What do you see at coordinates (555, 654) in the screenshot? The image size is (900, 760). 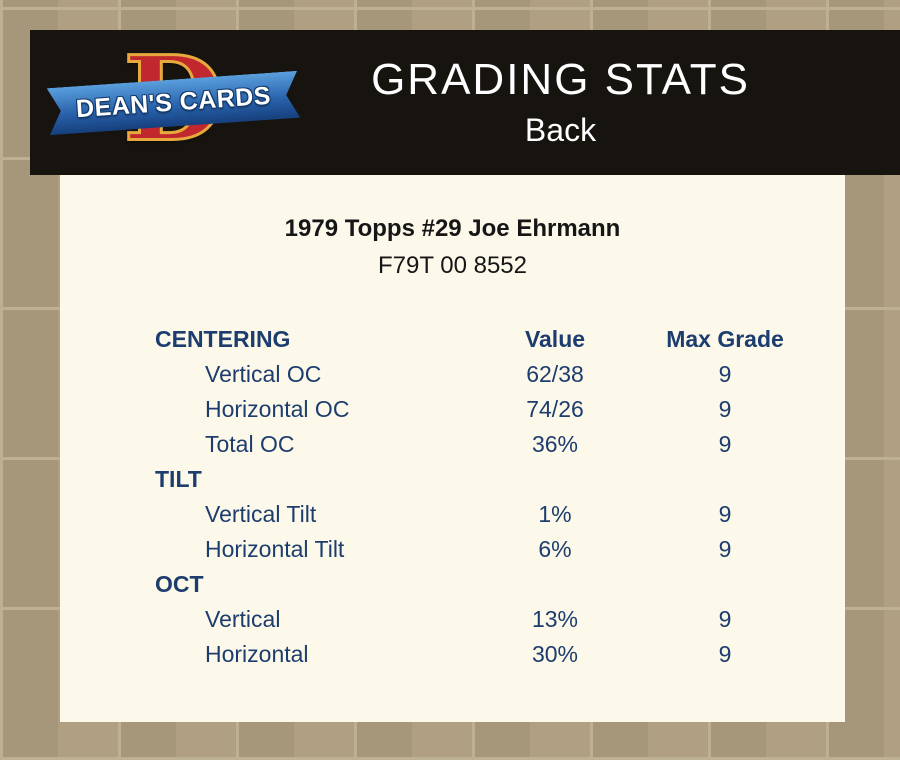 I see `row-value: 30%` at bounding box center [555, 654].